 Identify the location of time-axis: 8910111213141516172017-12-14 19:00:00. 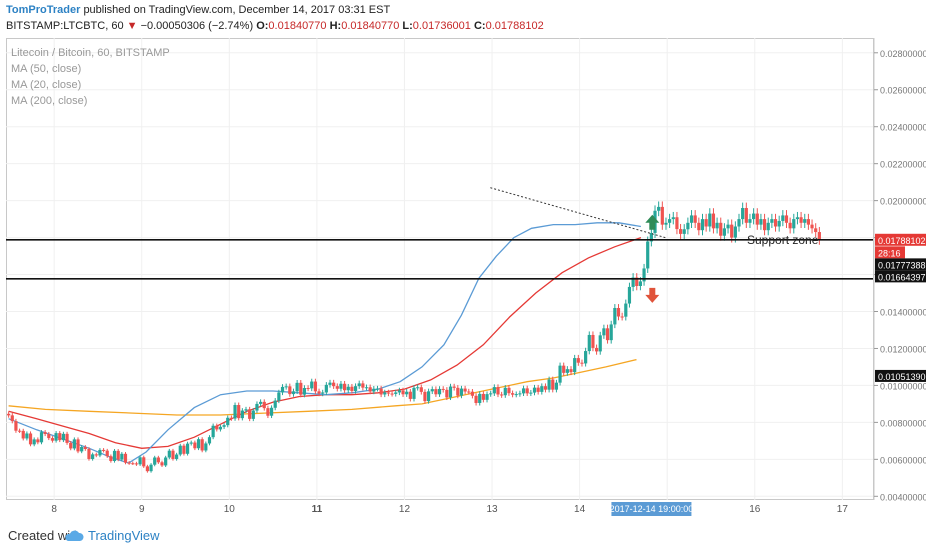
(449, 509).